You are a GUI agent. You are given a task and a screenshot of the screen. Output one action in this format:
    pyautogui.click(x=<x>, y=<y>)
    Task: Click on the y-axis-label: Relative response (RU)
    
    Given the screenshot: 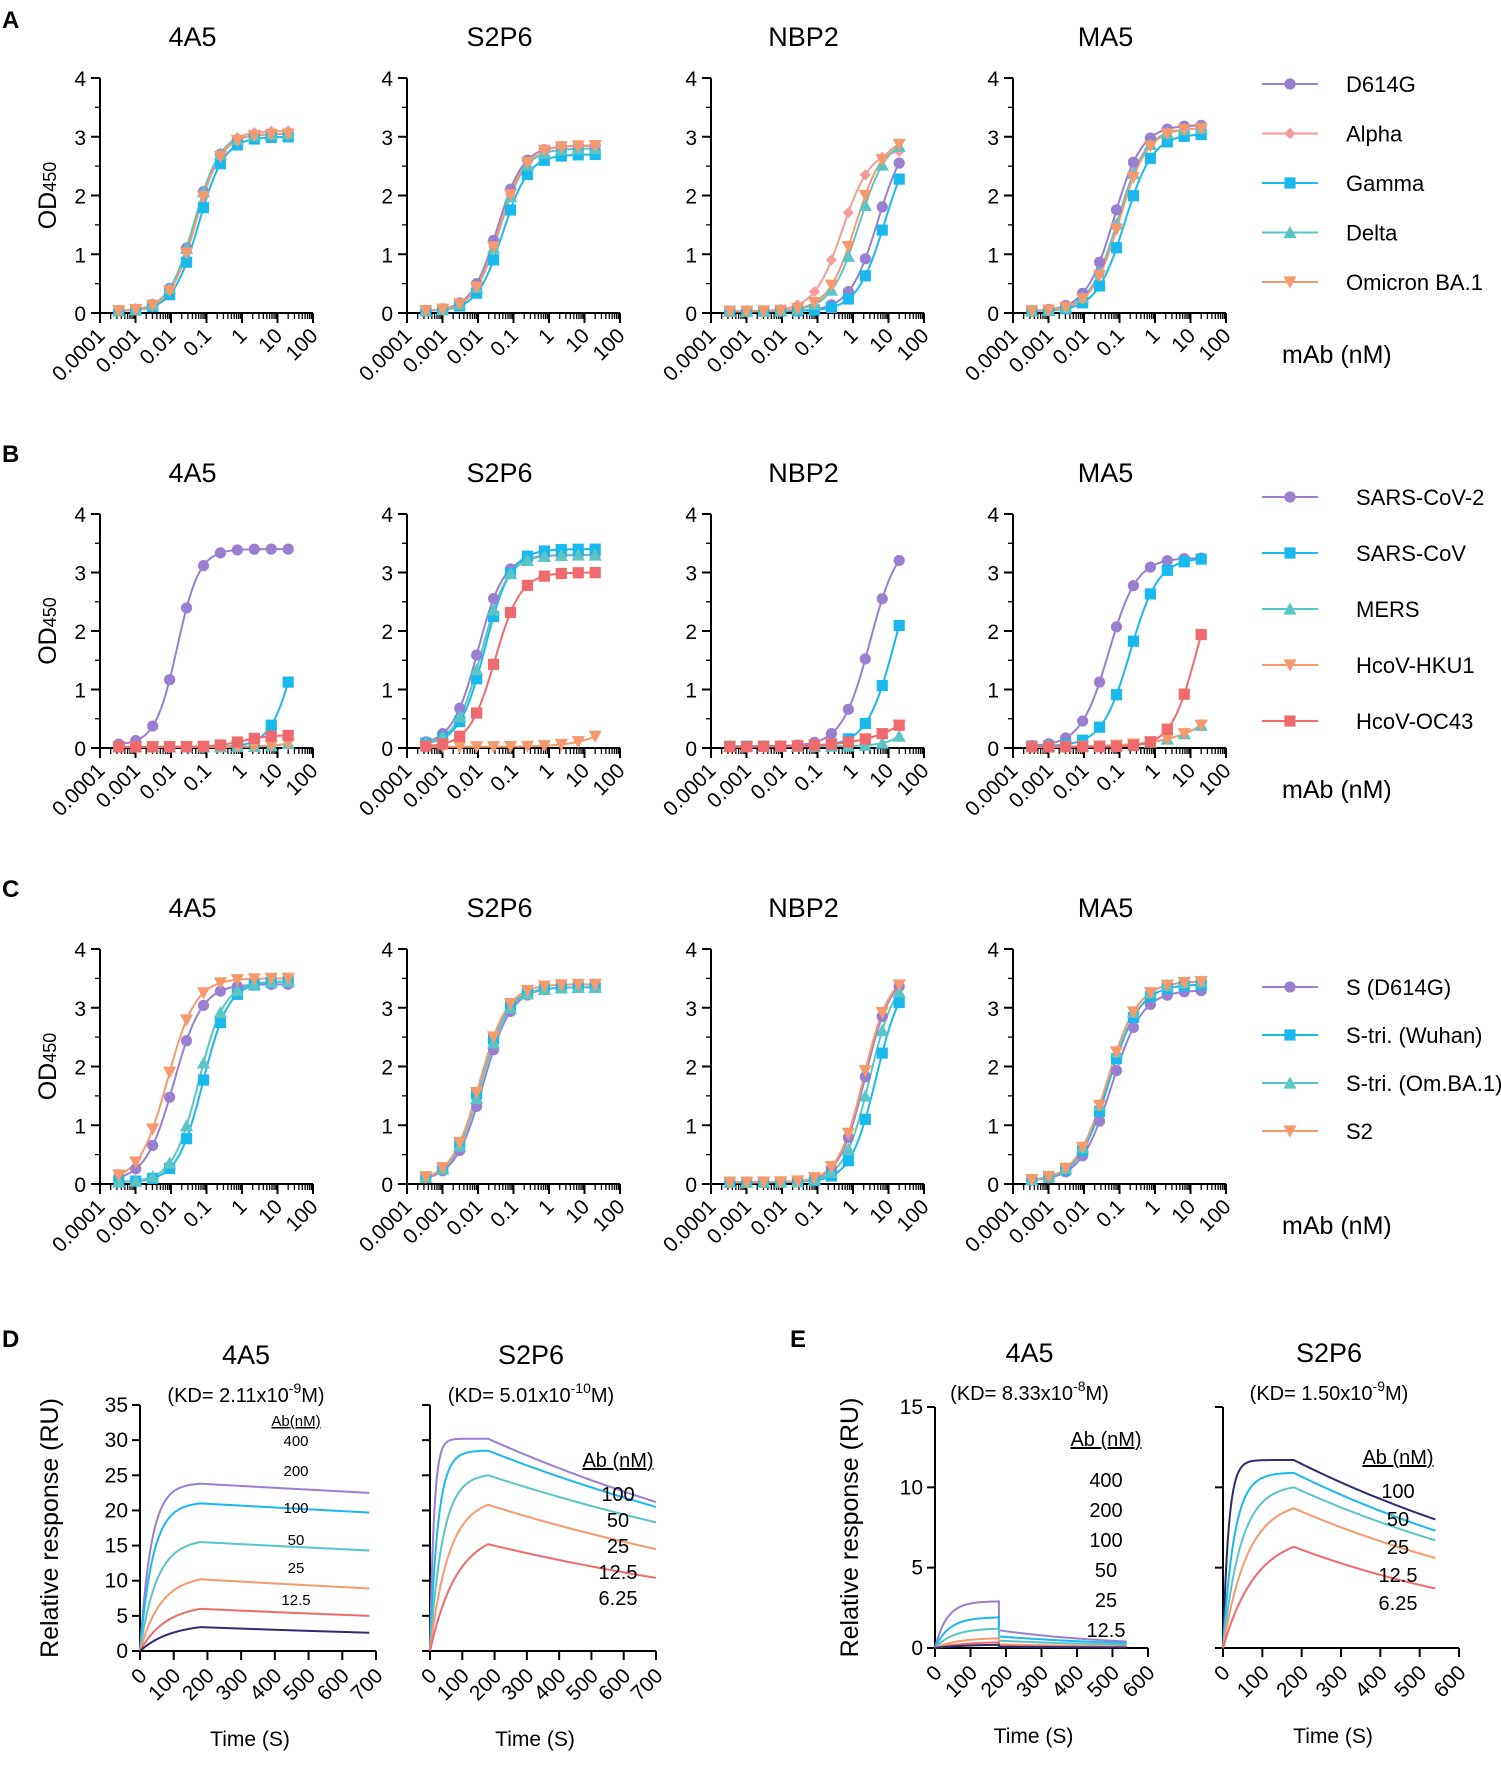 What is the action you would take?
    pyautogui.click(x=50, y=1528)
    